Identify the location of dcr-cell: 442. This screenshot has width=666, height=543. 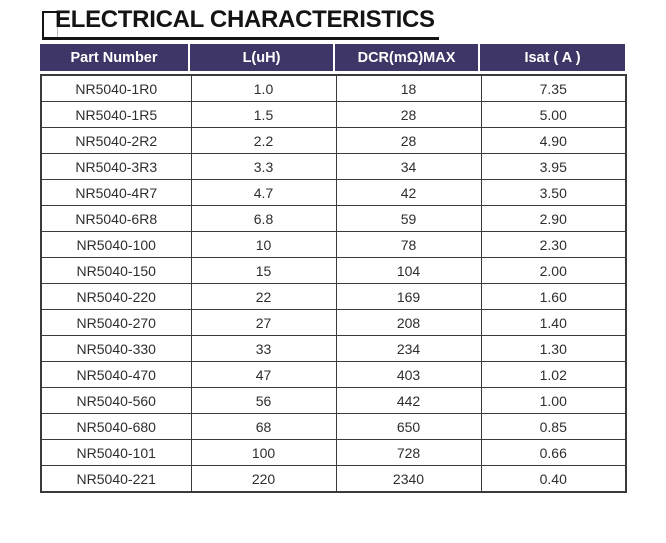
(408, 400).